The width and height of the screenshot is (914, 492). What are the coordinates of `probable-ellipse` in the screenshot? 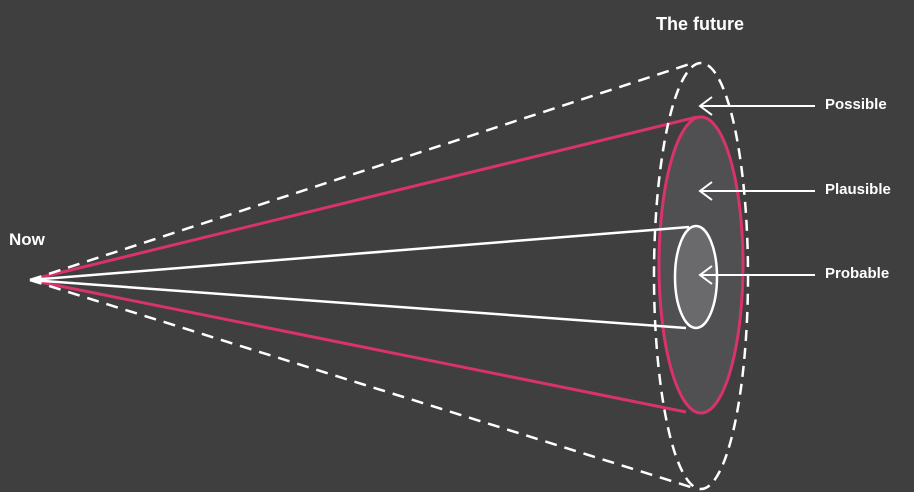 It's located at (696, 277).